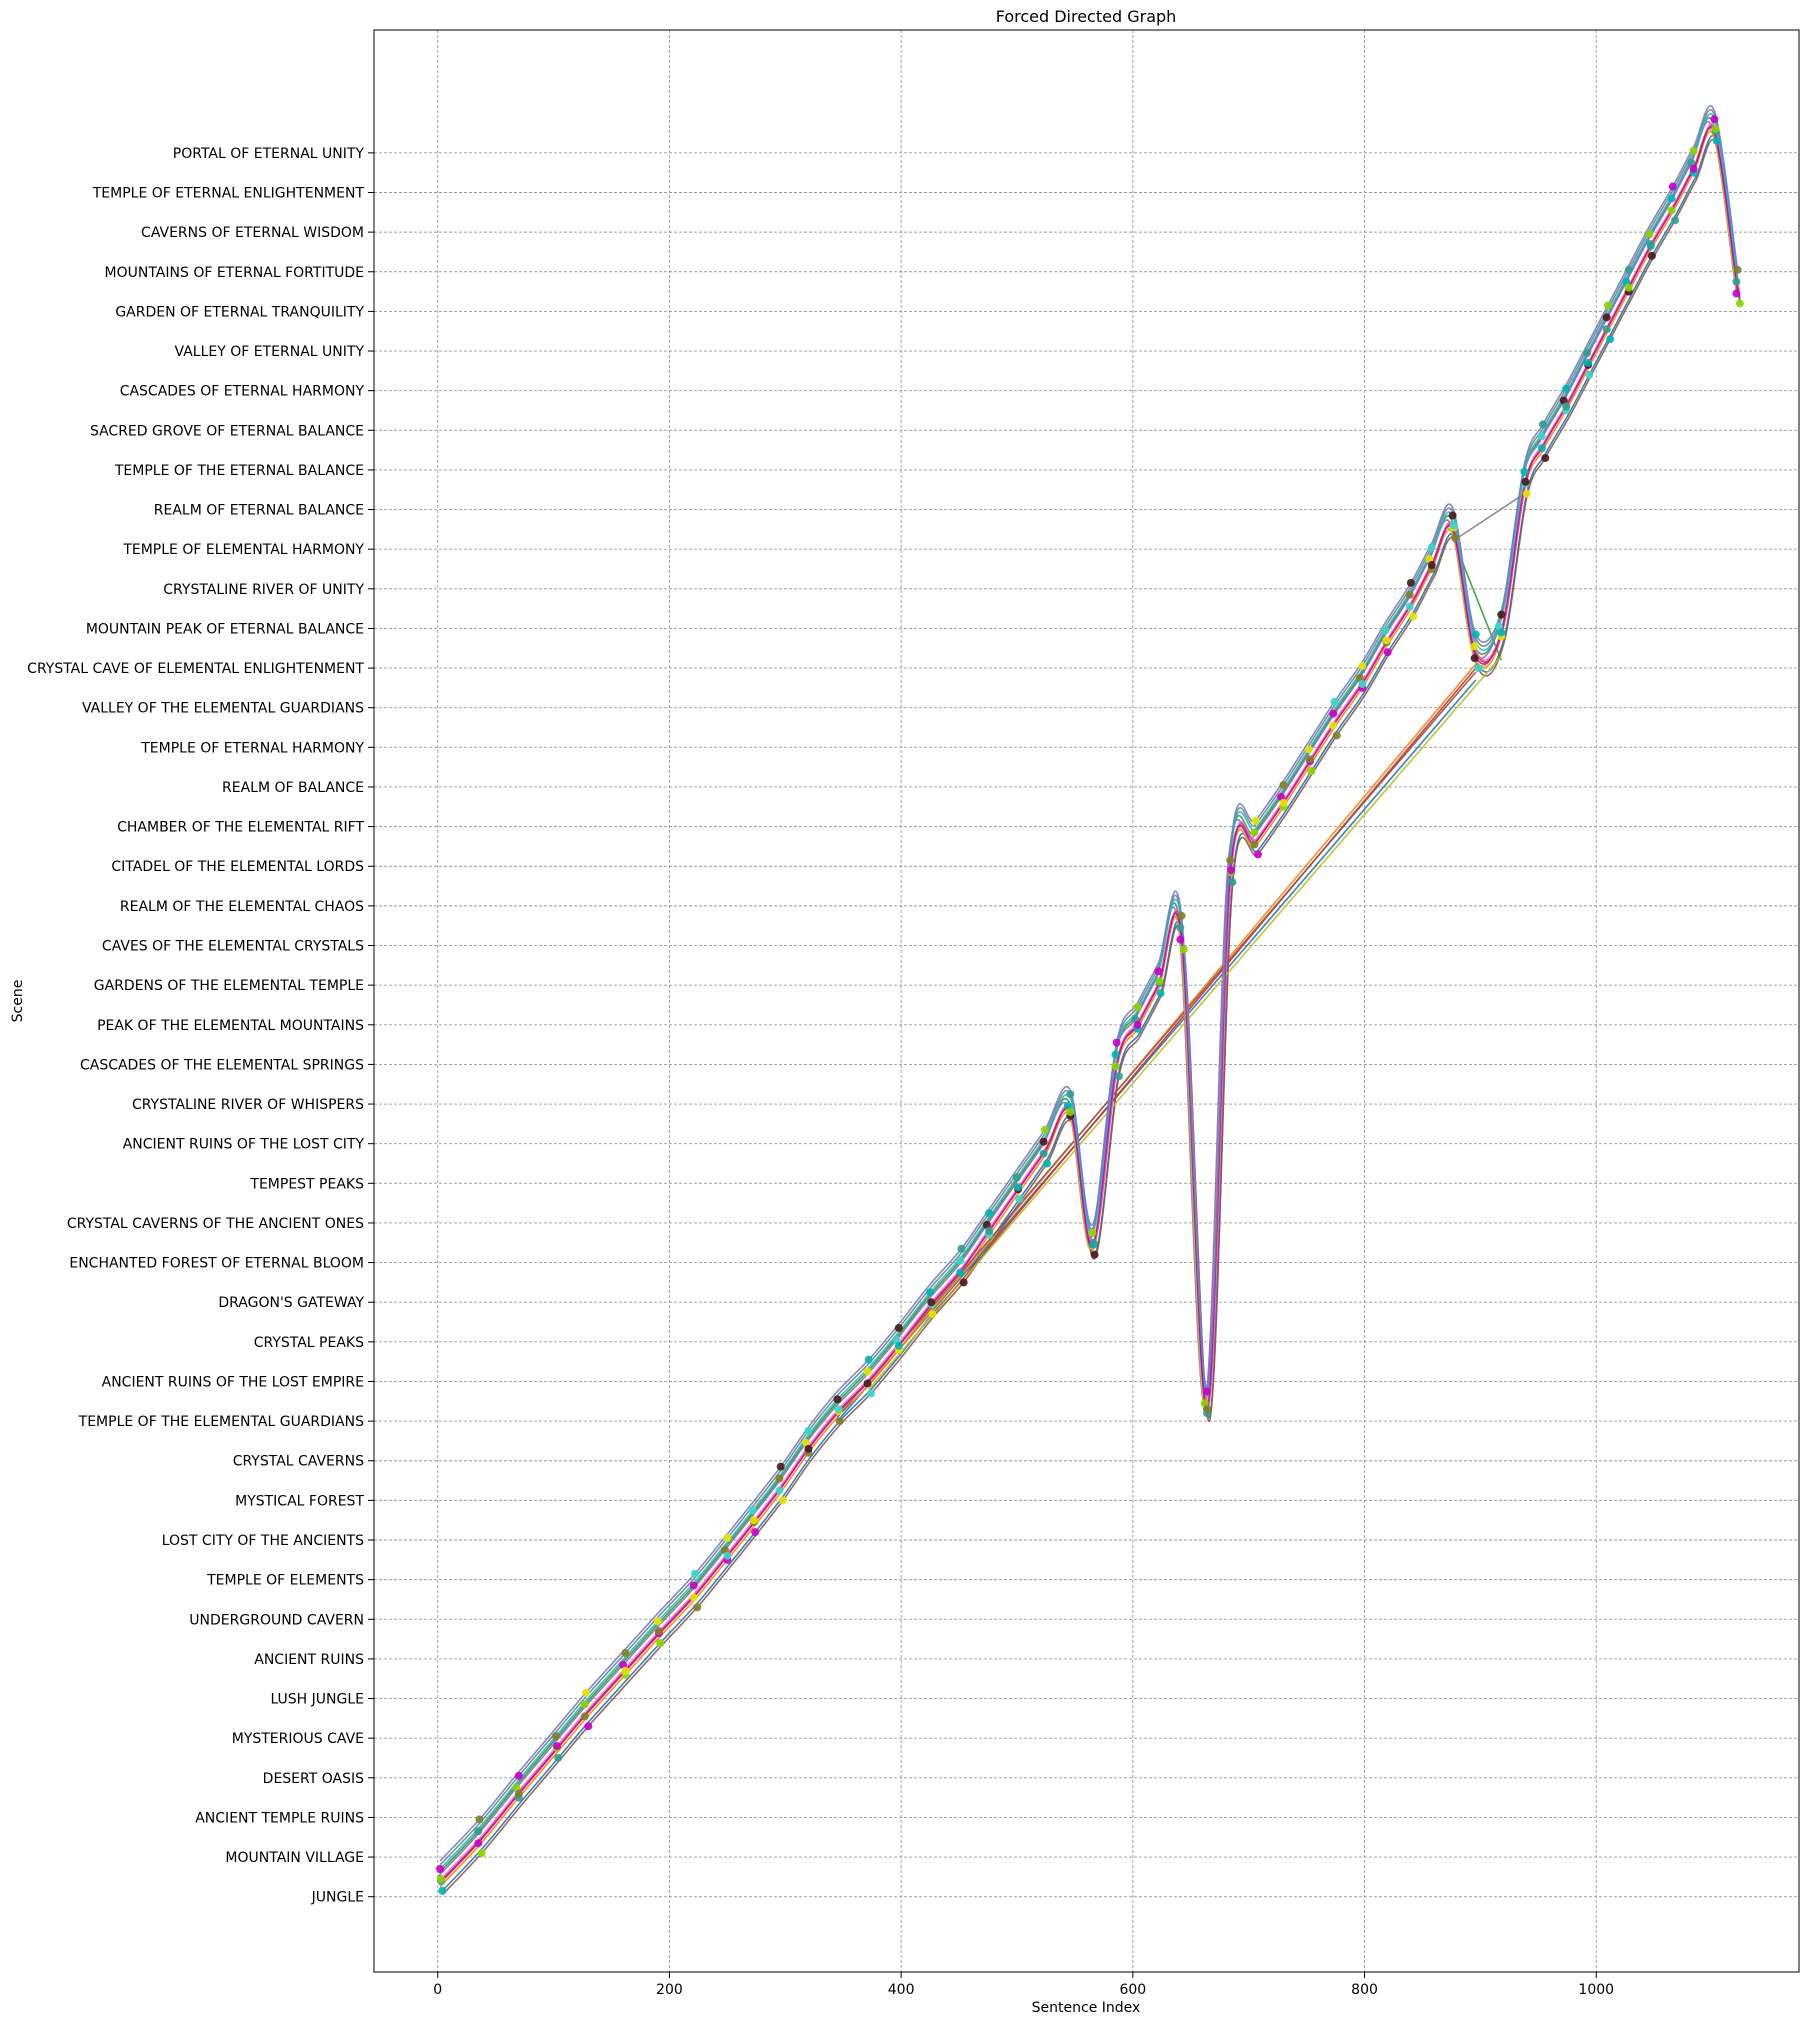 This screenshot has width=1810, height=2024. What do you see at coordinates (222, 1065) in the screenshot?
I see `y-tick-label: CASCADES OF THE ELEMENTAL SPRINGS` at bounding box center [222, 1065].